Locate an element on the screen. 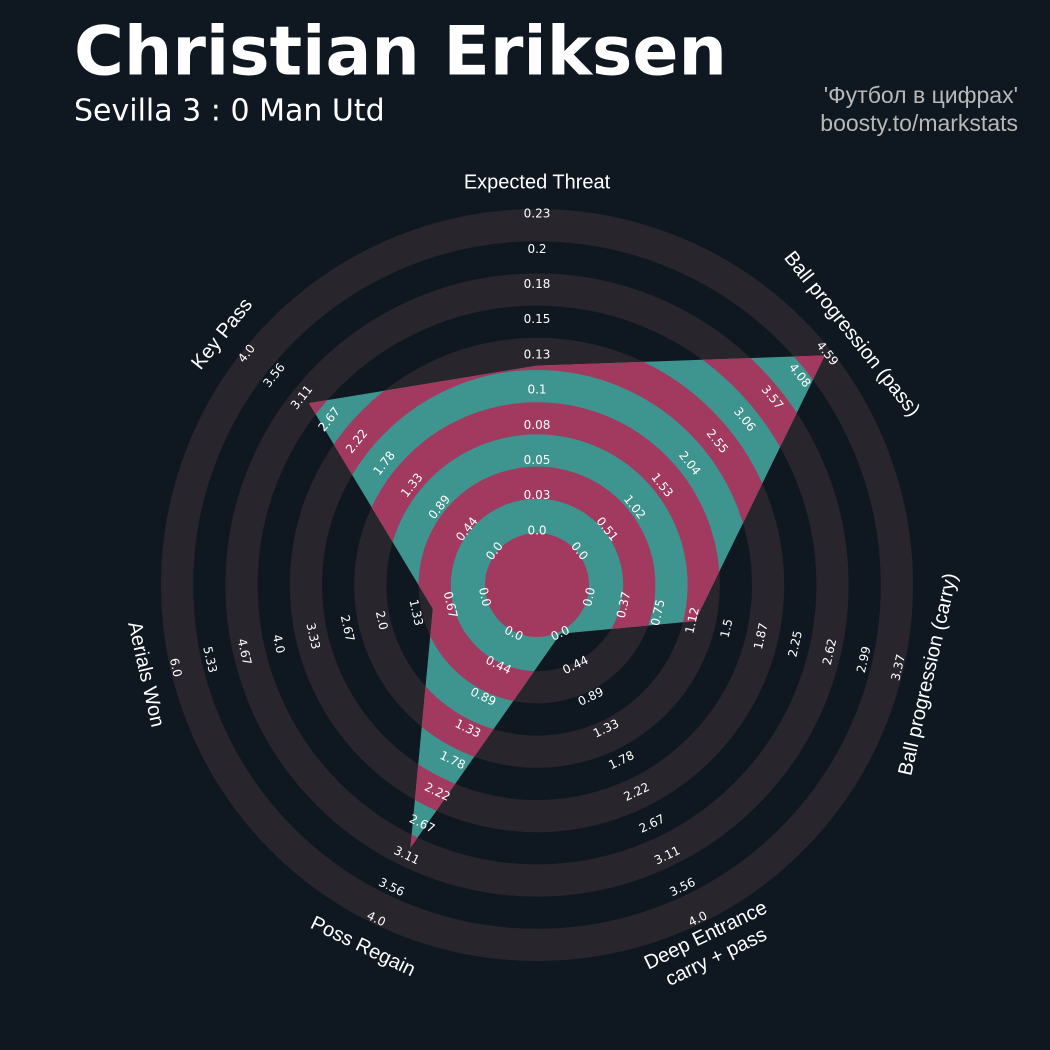 Image resolution: width=1050 pixels, height=1050 pixels. tick-label: 0.15 is located at coordinates (537, 319).